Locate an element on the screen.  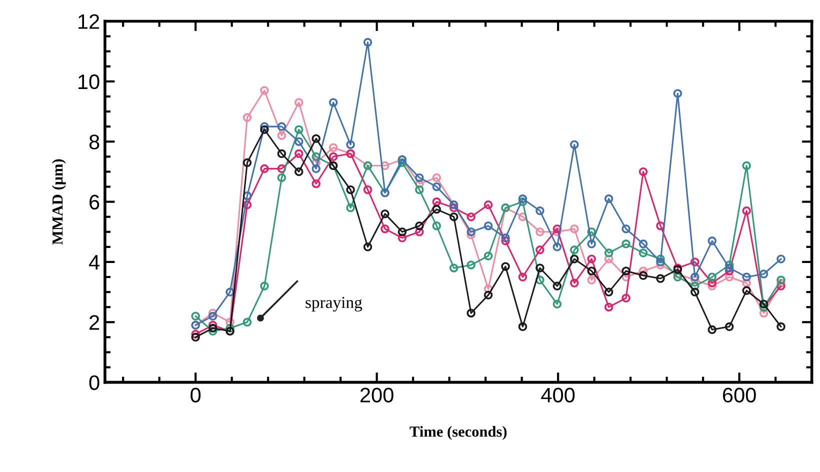
x-tick-label: 200 is located at coordinates (377, 395).